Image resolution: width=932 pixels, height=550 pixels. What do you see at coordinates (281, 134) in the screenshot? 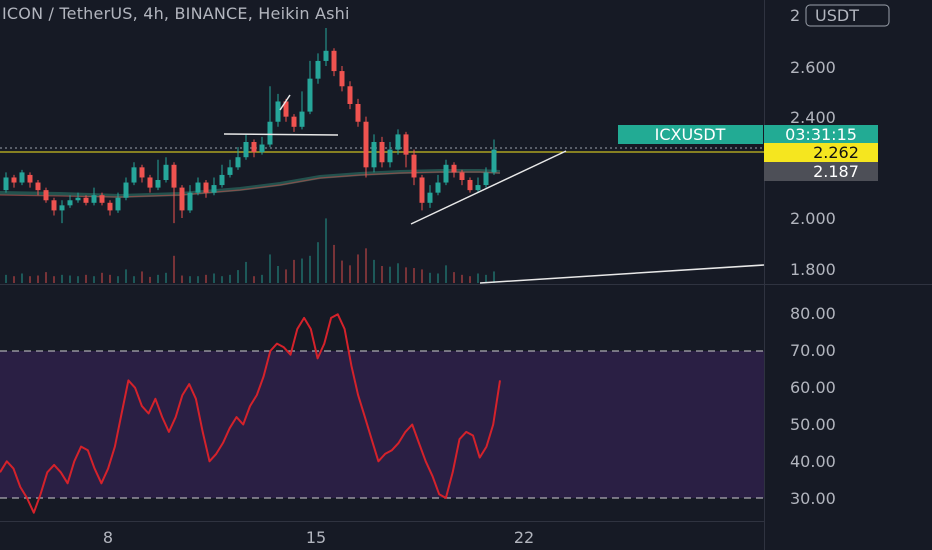
I see `resistance-drawing-line` at bounding box center [281, 134].